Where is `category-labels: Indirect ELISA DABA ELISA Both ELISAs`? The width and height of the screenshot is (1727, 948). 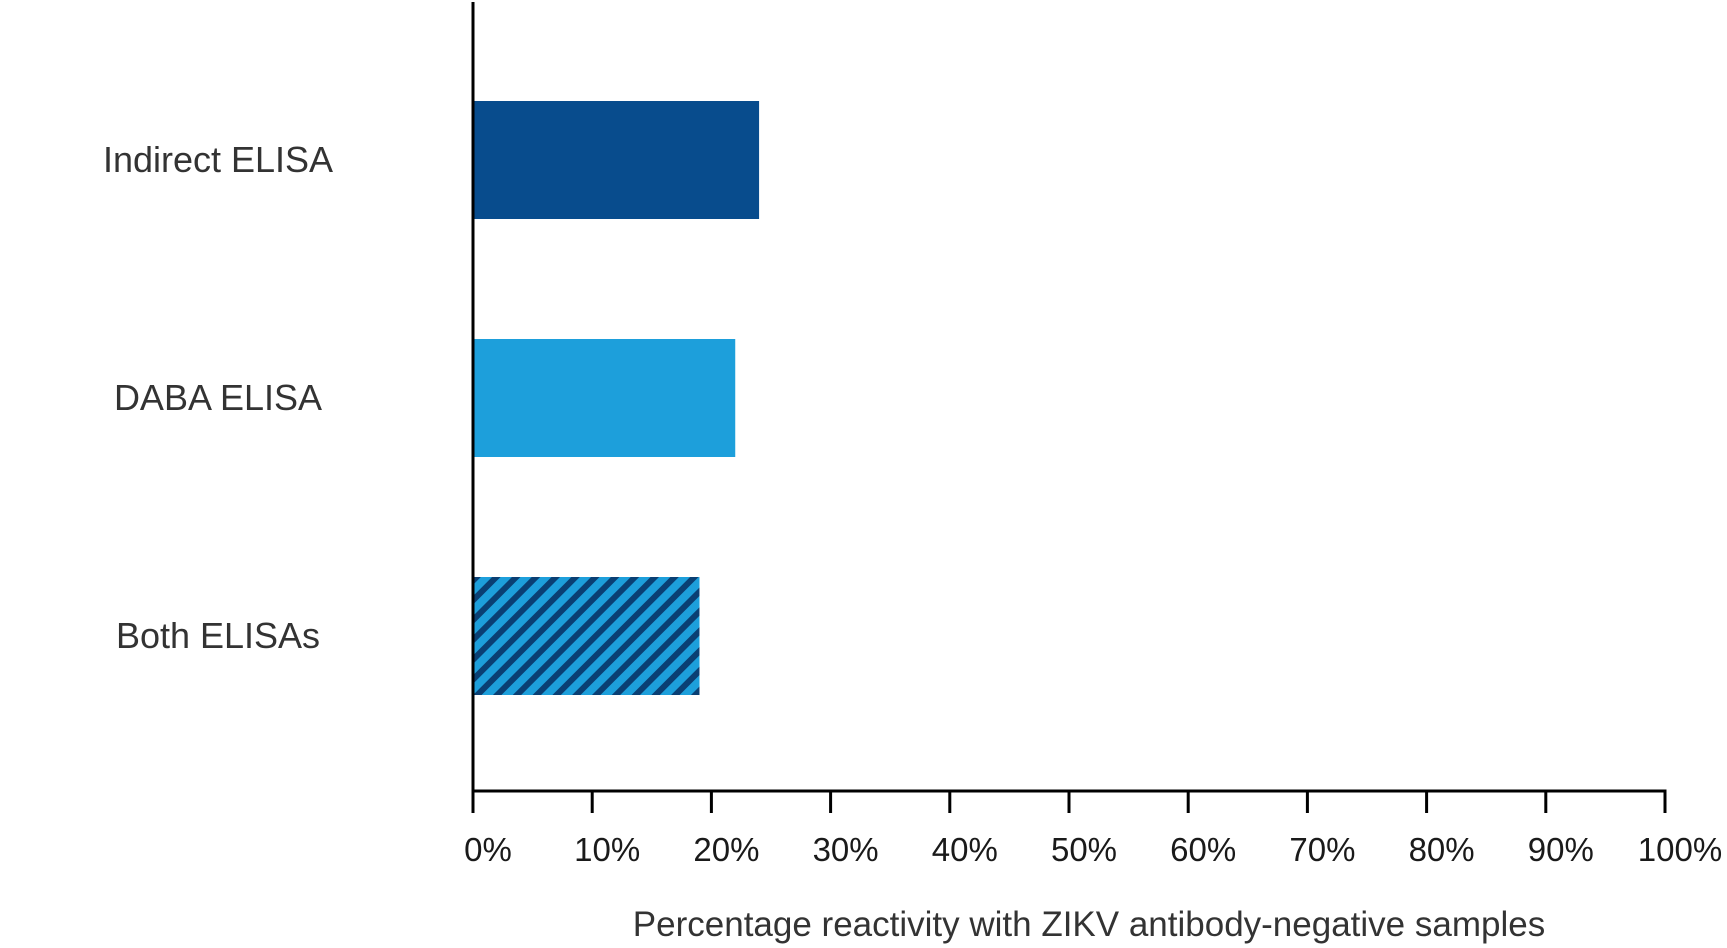
category-labels: Indirect ELISA DABA ELISA Both ELISAs is located at coordinates (218, 397).